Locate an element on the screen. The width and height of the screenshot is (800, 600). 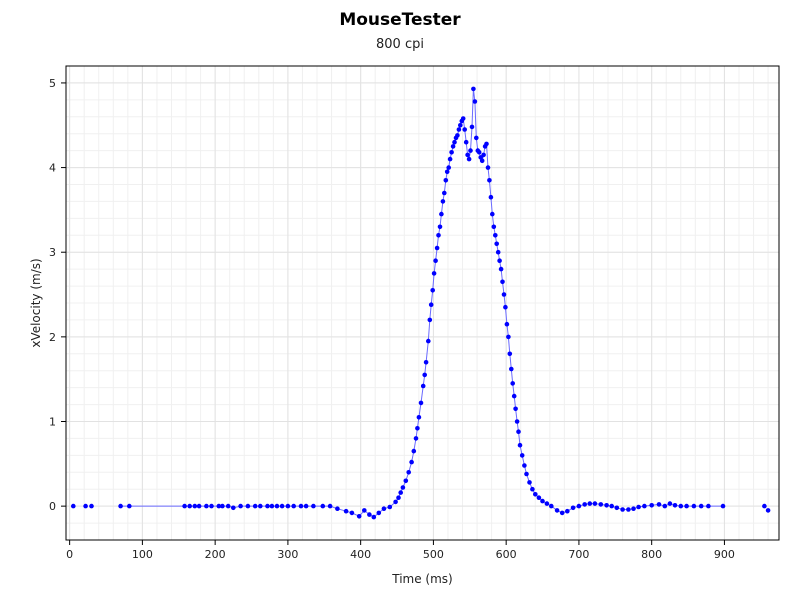
x-axis-label: Time (ms) is located at coordinates (422, 579).